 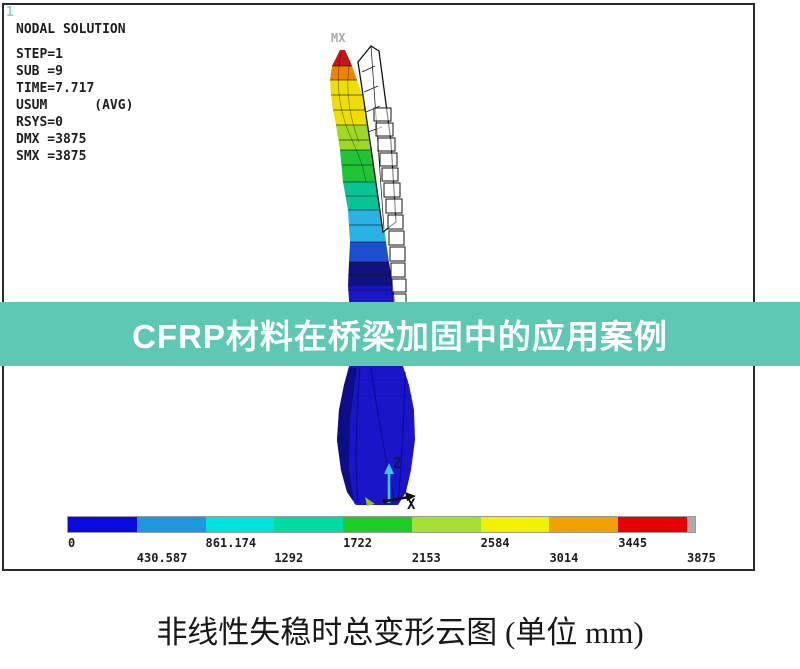 What do you see at coordinates (495, 543) in the screenshot?
I see `colorbar-tick-label: 2584` at bounding box center [495, 543].